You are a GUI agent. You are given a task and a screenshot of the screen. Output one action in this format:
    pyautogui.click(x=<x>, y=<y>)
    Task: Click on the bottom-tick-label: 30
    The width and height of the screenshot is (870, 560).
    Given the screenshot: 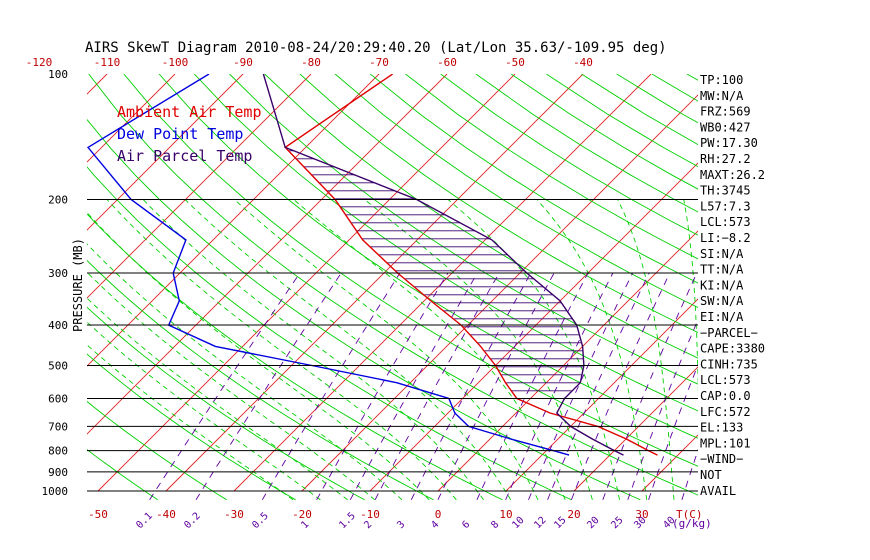 What is the action you would take?
    pyautogui.click(x=641, y=514)
    